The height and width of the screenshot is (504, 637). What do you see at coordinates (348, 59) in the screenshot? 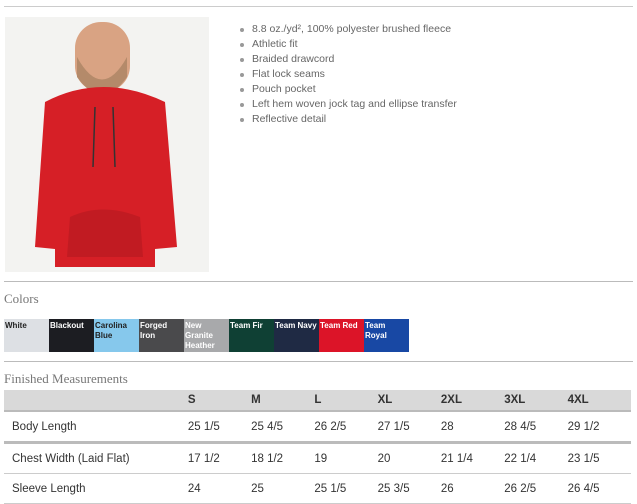
I see `feature-item: Braided drawcord` at bounding box center [348, 59].